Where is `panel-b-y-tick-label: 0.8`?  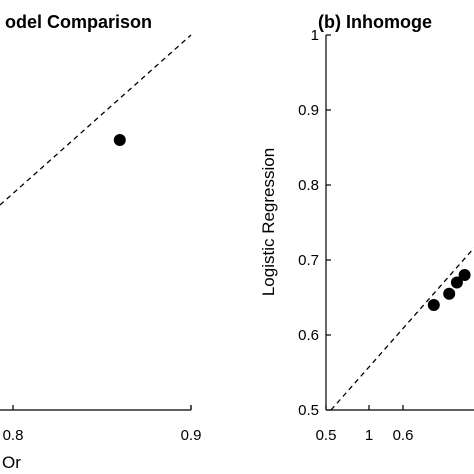
panel-b-y-tick-label: 0.8 is located at coordinates (308, 185).